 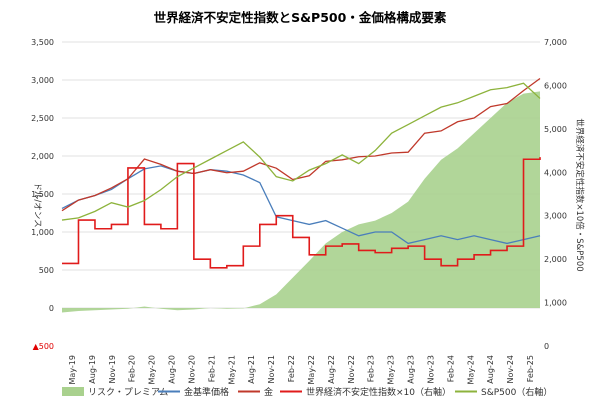 I want to click on left-tick-label: 3,000, so click(x=42, y=80).